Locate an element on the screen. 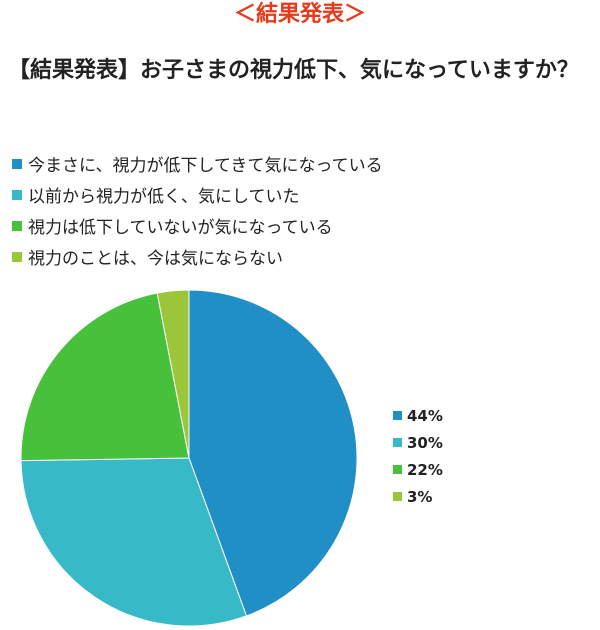  percent-label: 22% is located at coordinates (425, 469).